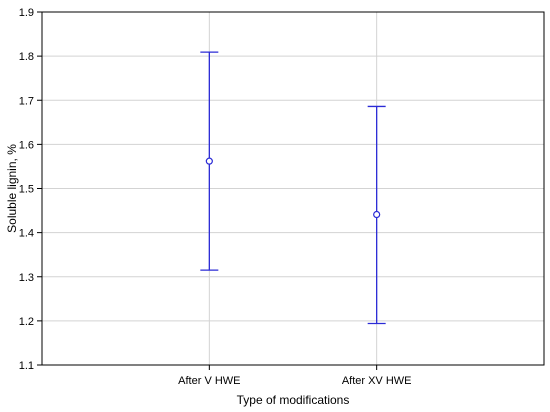  Describe the element at coordinates (26, 57) in the screenshot. I see `y-tick-label: 1.8` at that location.